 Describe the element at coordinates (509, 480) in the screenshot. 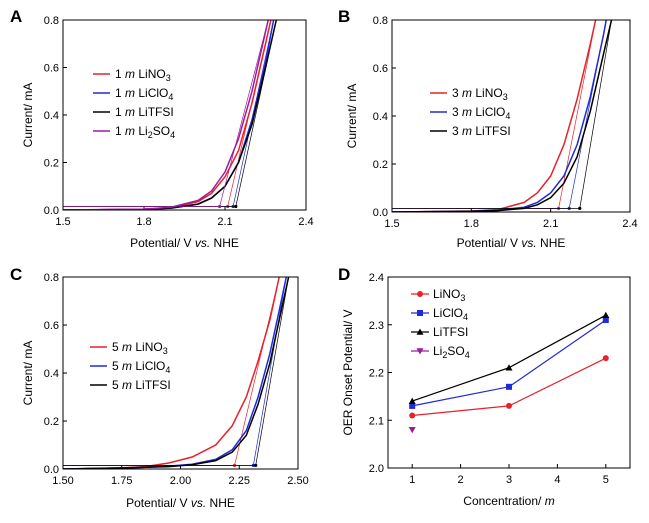

I see `x-tick-label: 3` at that location.